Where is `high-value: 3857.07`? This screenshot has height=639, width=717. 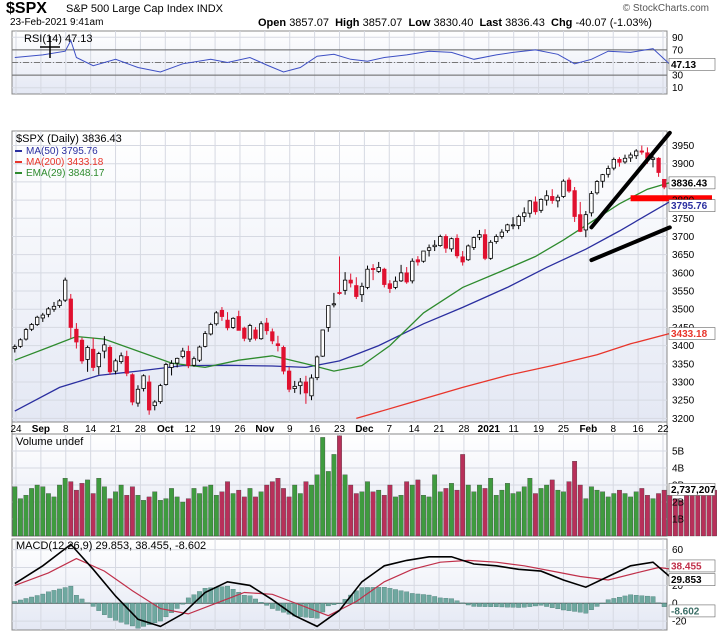 high-value: 3857.07 is located at coordinates (382, 23).